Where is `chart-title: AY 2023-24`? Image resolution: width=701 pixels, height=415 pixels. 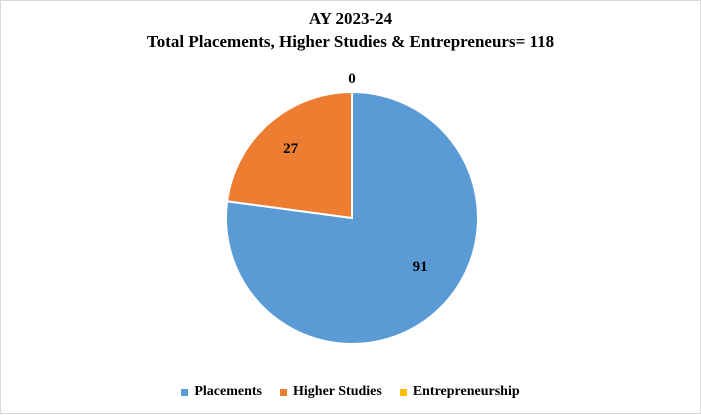 chart-title: AY 2023-24 is located at coordinates (350, 18).